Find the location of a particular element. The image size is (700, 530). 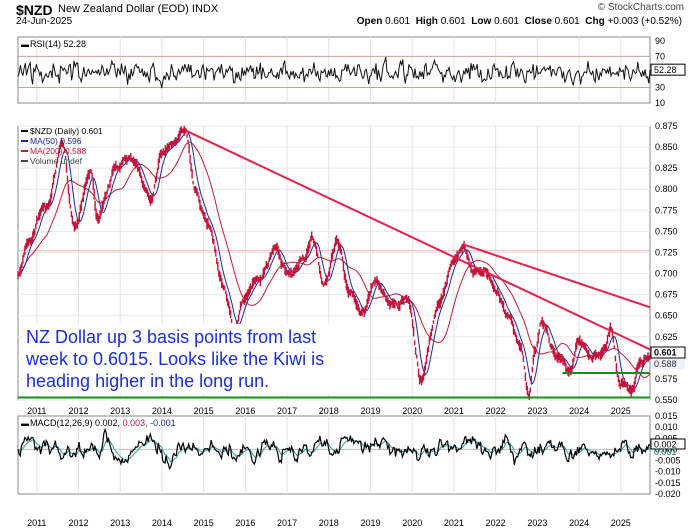

legend-entry: MA(200) 0.588 is located at coordinates (58, 151).